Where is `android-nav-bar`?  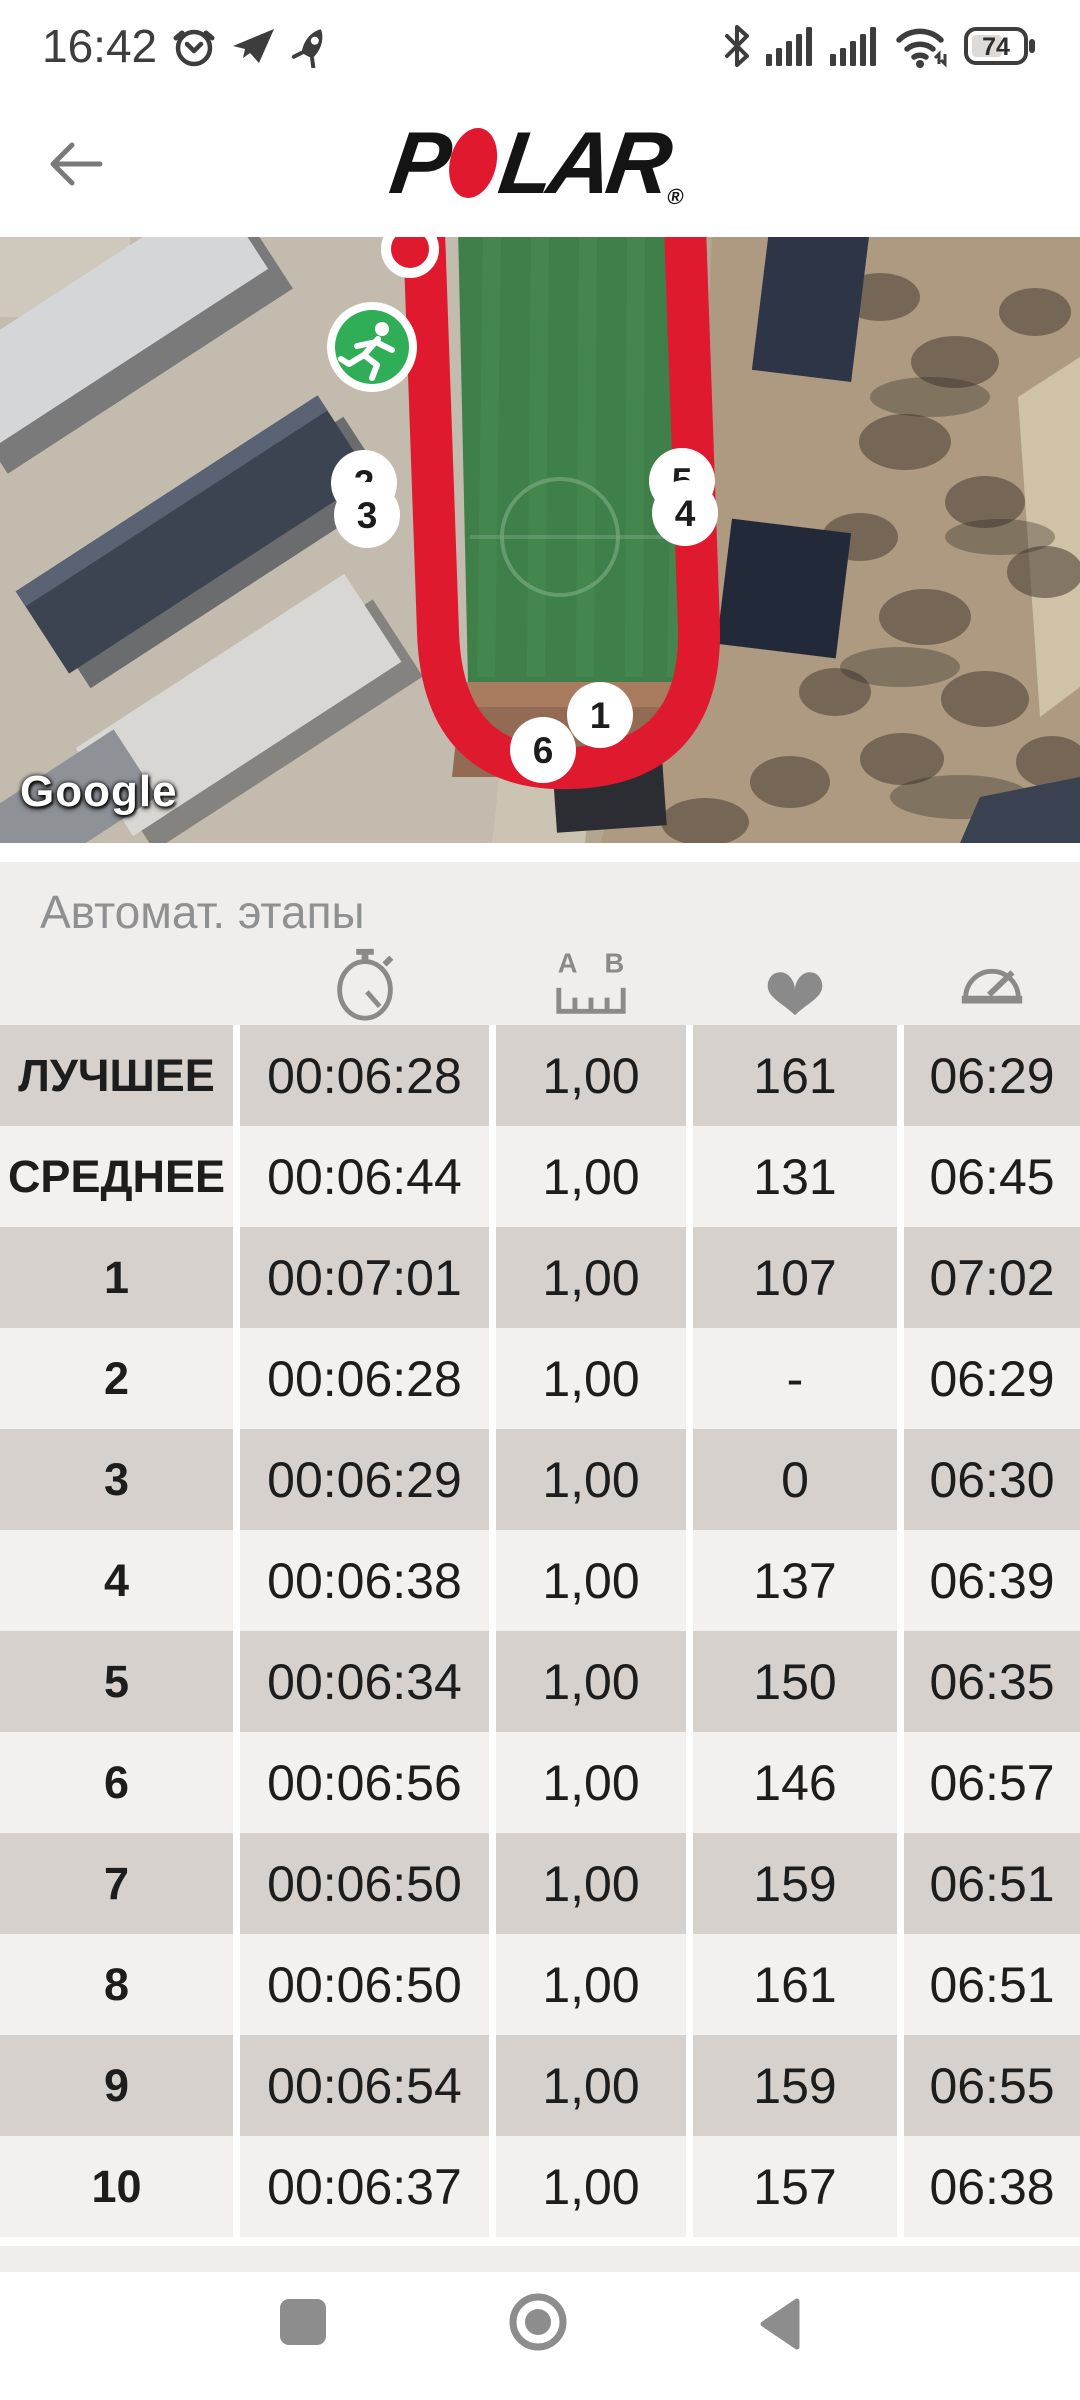
android-nav-bar is located at coordinates (540, 2336).